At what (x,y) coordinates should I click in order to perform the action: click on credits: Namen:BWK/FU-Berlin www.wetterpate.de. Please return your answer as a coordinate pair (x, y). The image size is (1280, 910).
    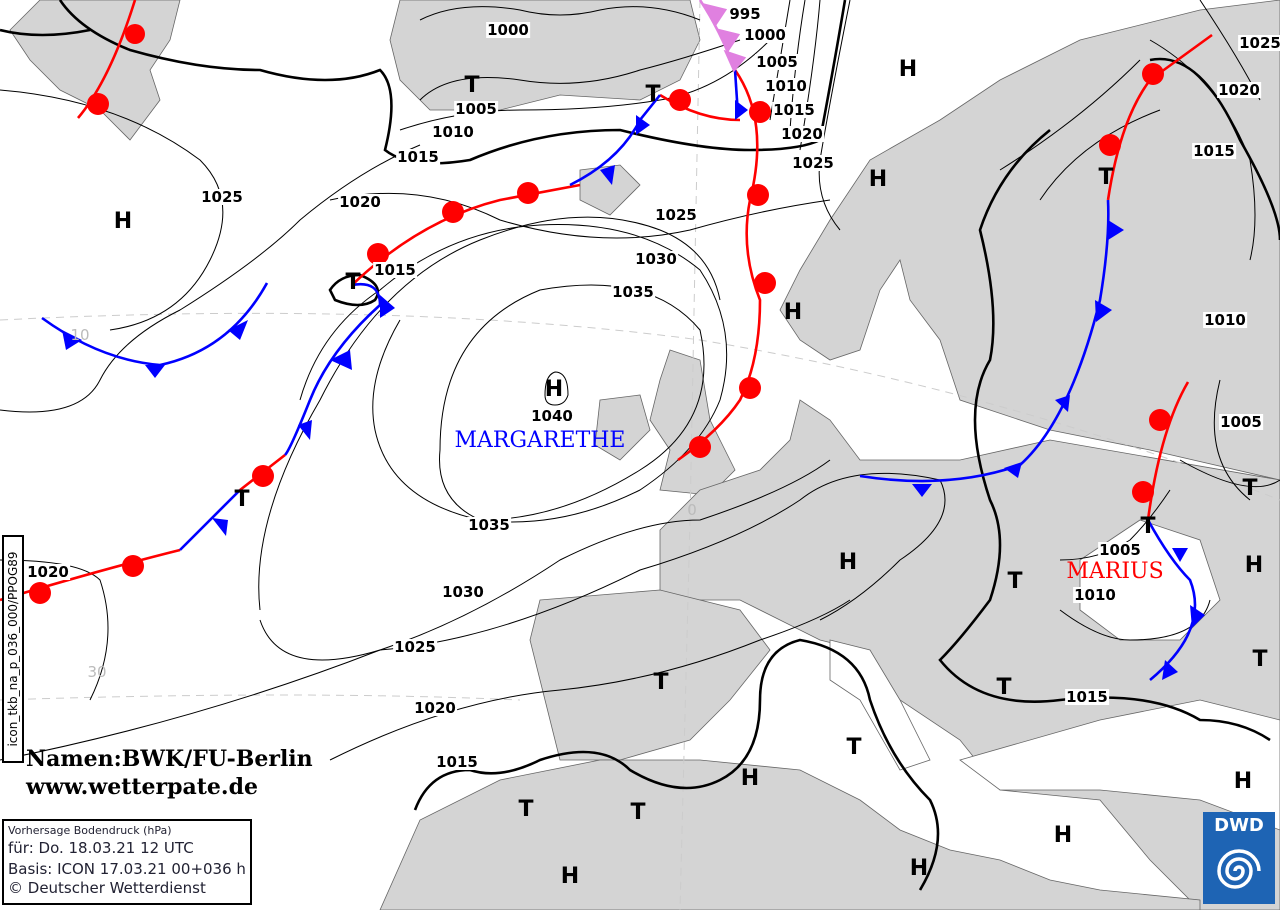
    Looking at the image, I should click on (169, 773).